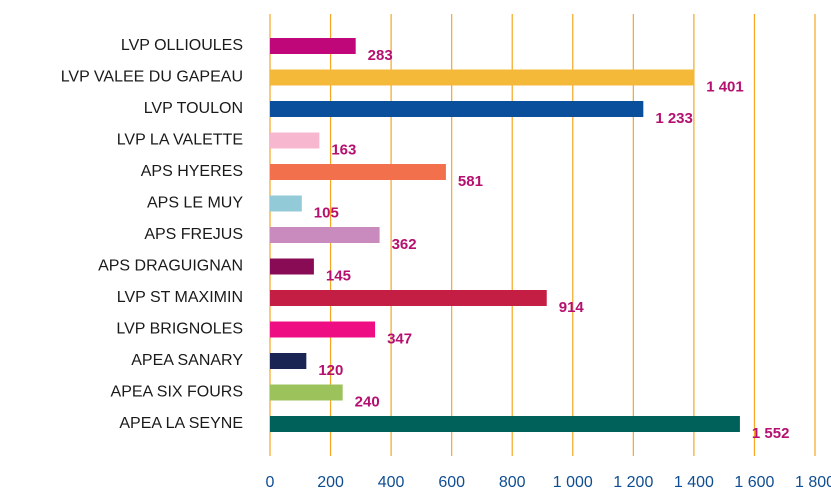 This screenshot has width=831, height=491. Describe the element at coordinates (391, 482) in the screenshot. I see `x-tick-label: 400` at that location.